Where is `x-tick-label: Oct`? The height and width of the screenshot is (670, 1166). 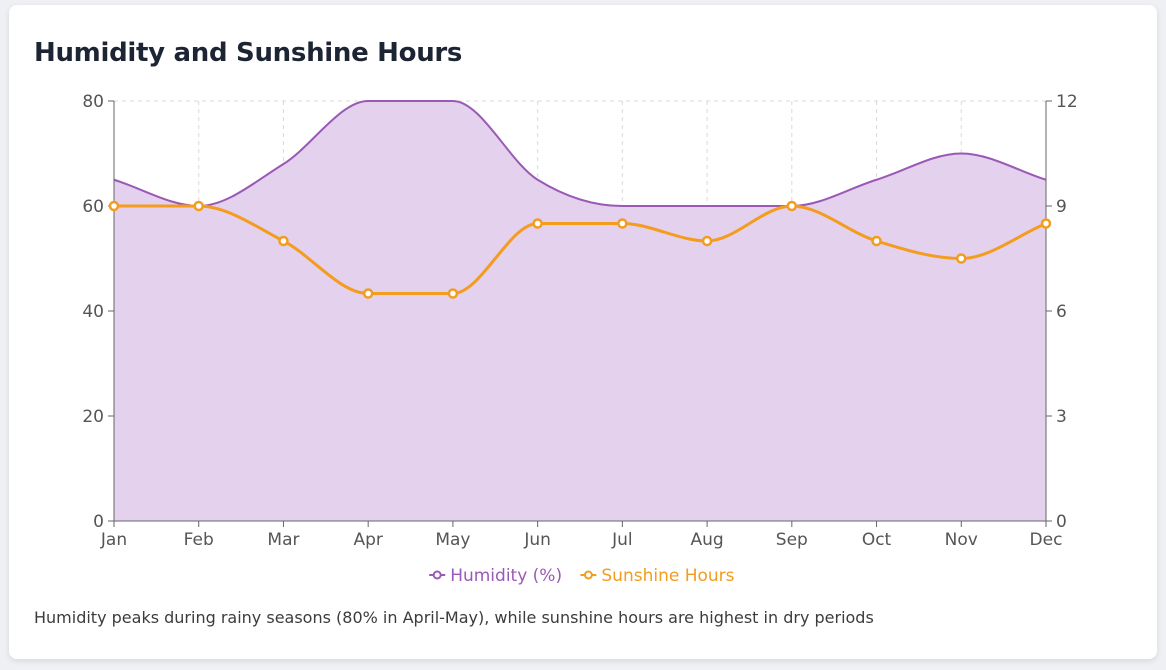 x-tick-label: Oct is located at coordinates (877, 540).